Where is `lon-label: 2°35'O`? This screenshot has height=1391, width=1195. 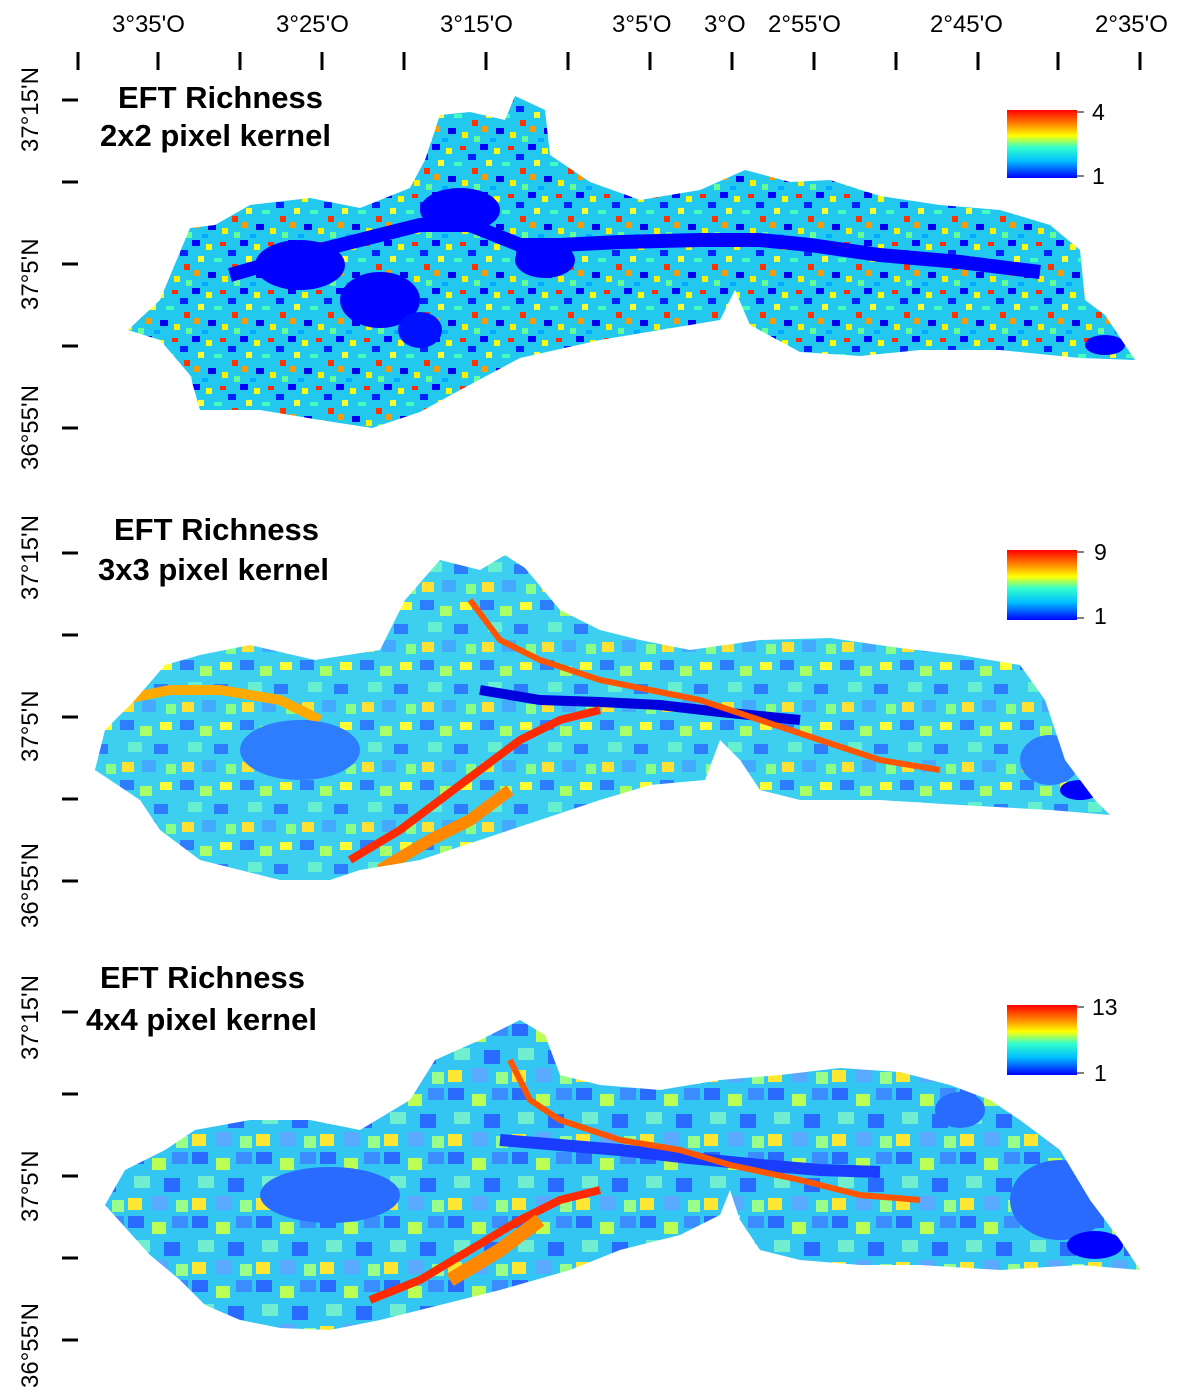
lon-label: 2°35'O is located at coordinates (1131, 24).